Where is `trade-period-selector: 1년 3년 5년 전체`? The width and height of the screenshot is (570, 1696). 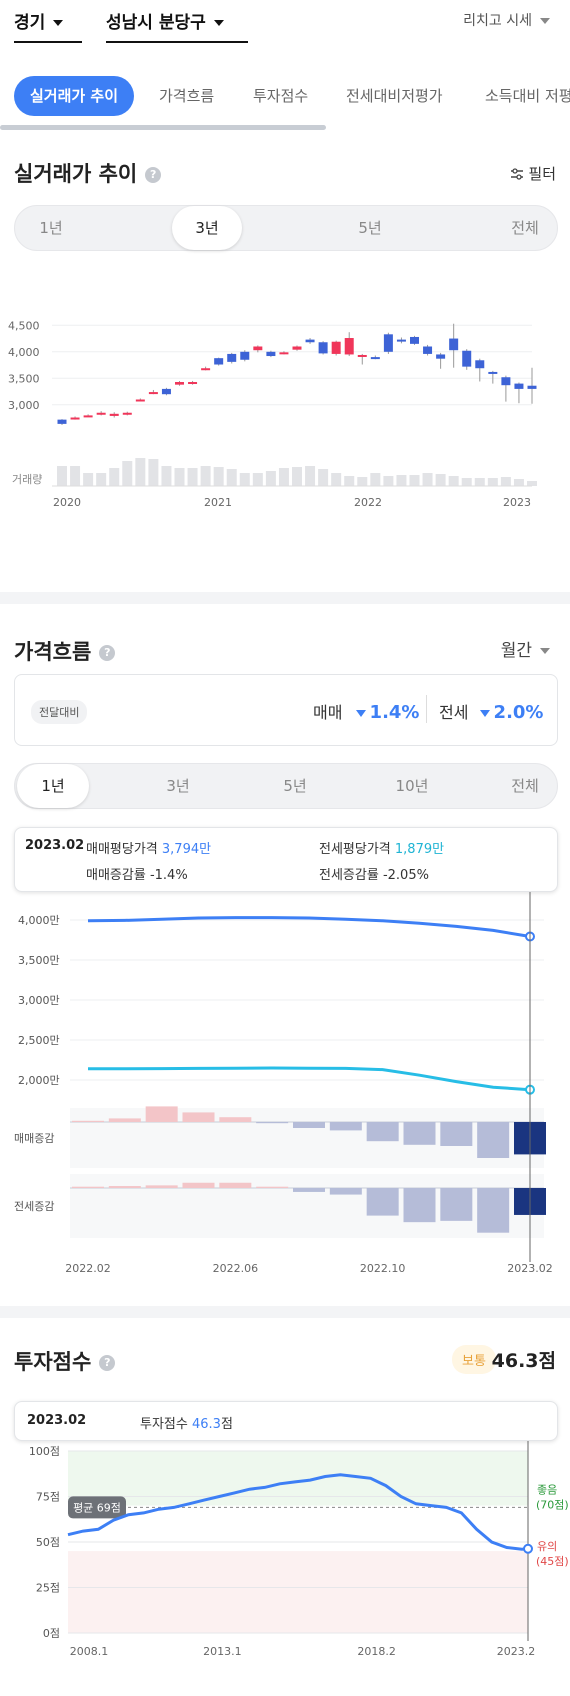
trade-period-selector: 1년 3년 5년 전체 is located at coordinates (286, 228).